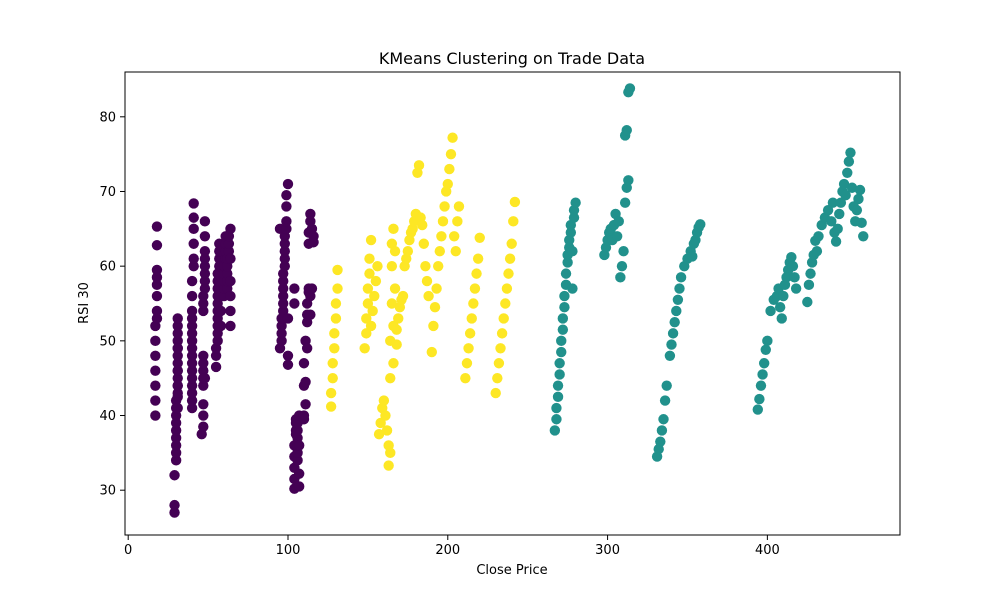 This screenshot has width=1000, height=604. What do you see at coordinates (447, 550) in the screenshot?
I see `x-tick-label: 200` at bounding box center [447, 550].